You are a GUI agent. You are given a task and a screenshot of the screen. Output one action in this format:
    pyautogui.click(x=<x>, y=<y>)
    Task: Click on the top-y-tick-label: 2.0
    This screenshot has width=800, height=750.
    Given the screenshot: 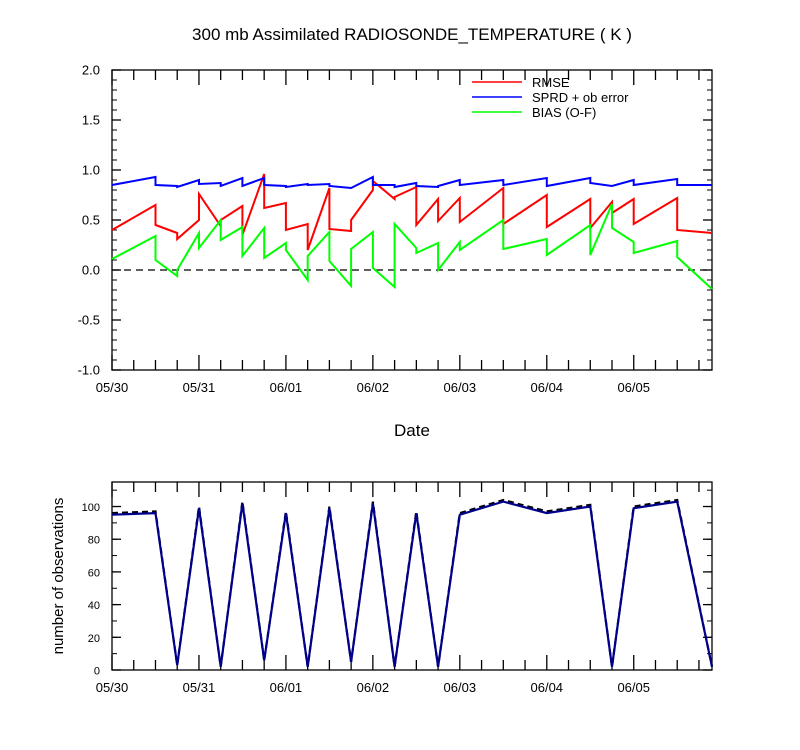 What is the action you would take?
    pyautogui.click(x=91, y=70)
    